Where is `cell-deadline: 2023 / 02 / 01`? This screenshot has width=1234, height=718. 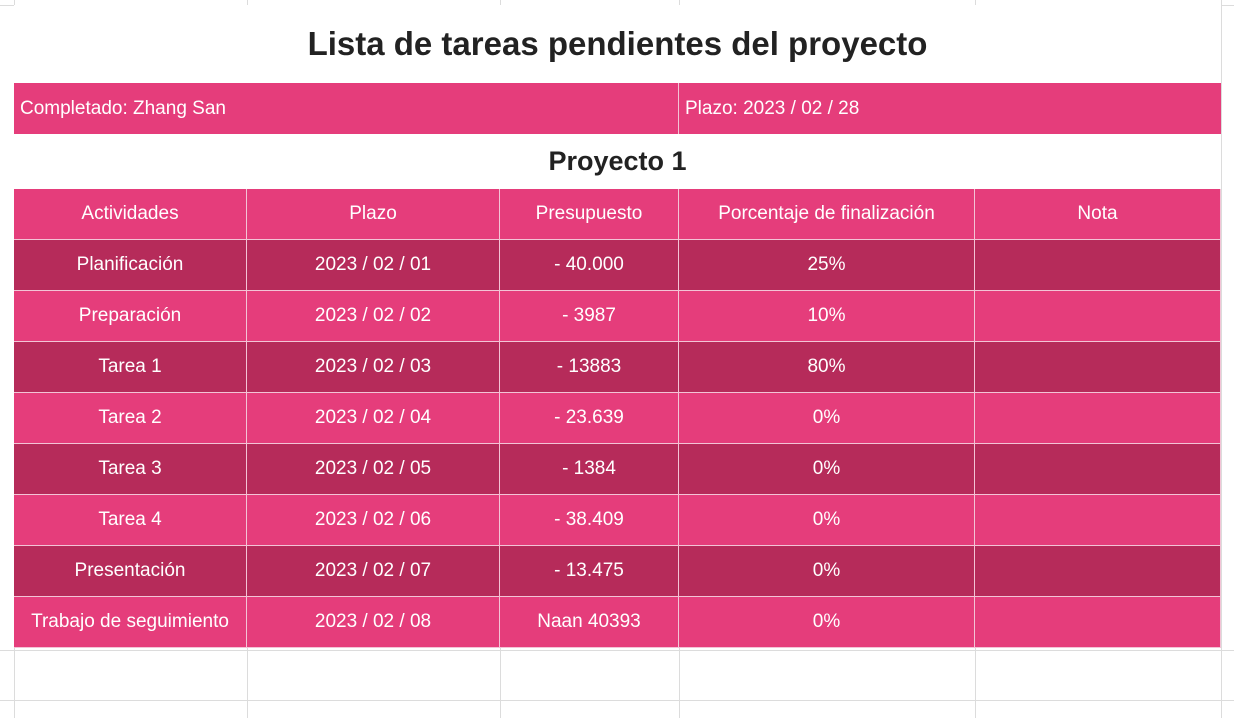
cell-deadline: 2023 / 02 / 01 is located at coordinates (373, 265).